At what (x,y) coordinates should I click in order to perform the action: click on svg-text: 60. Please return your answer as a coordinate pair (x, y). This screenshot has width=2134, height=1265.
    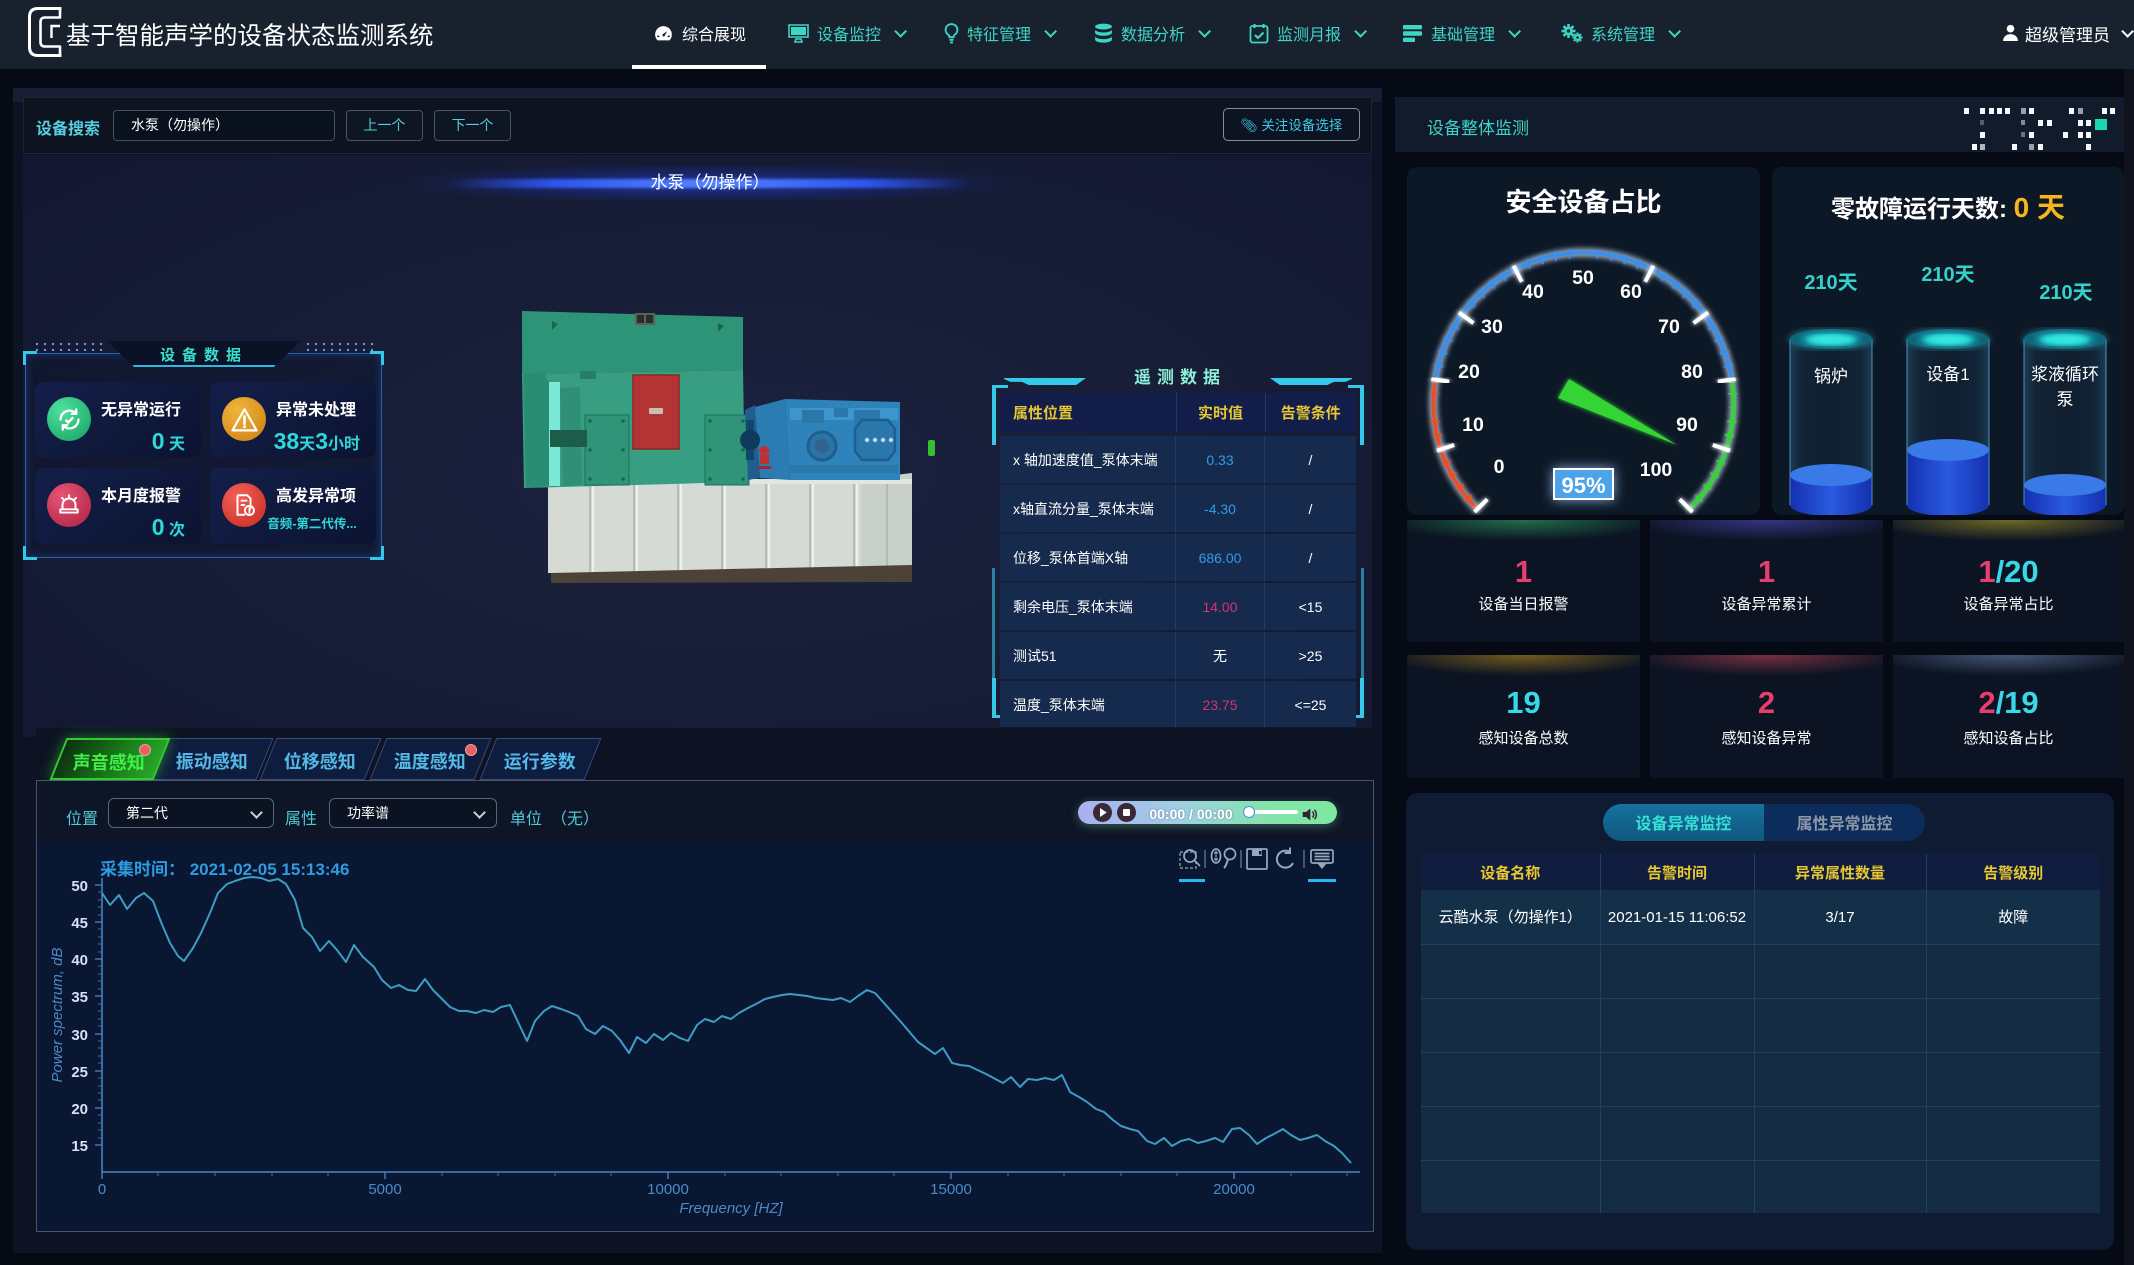
    Looking at the image, I should click on (1631, 289).